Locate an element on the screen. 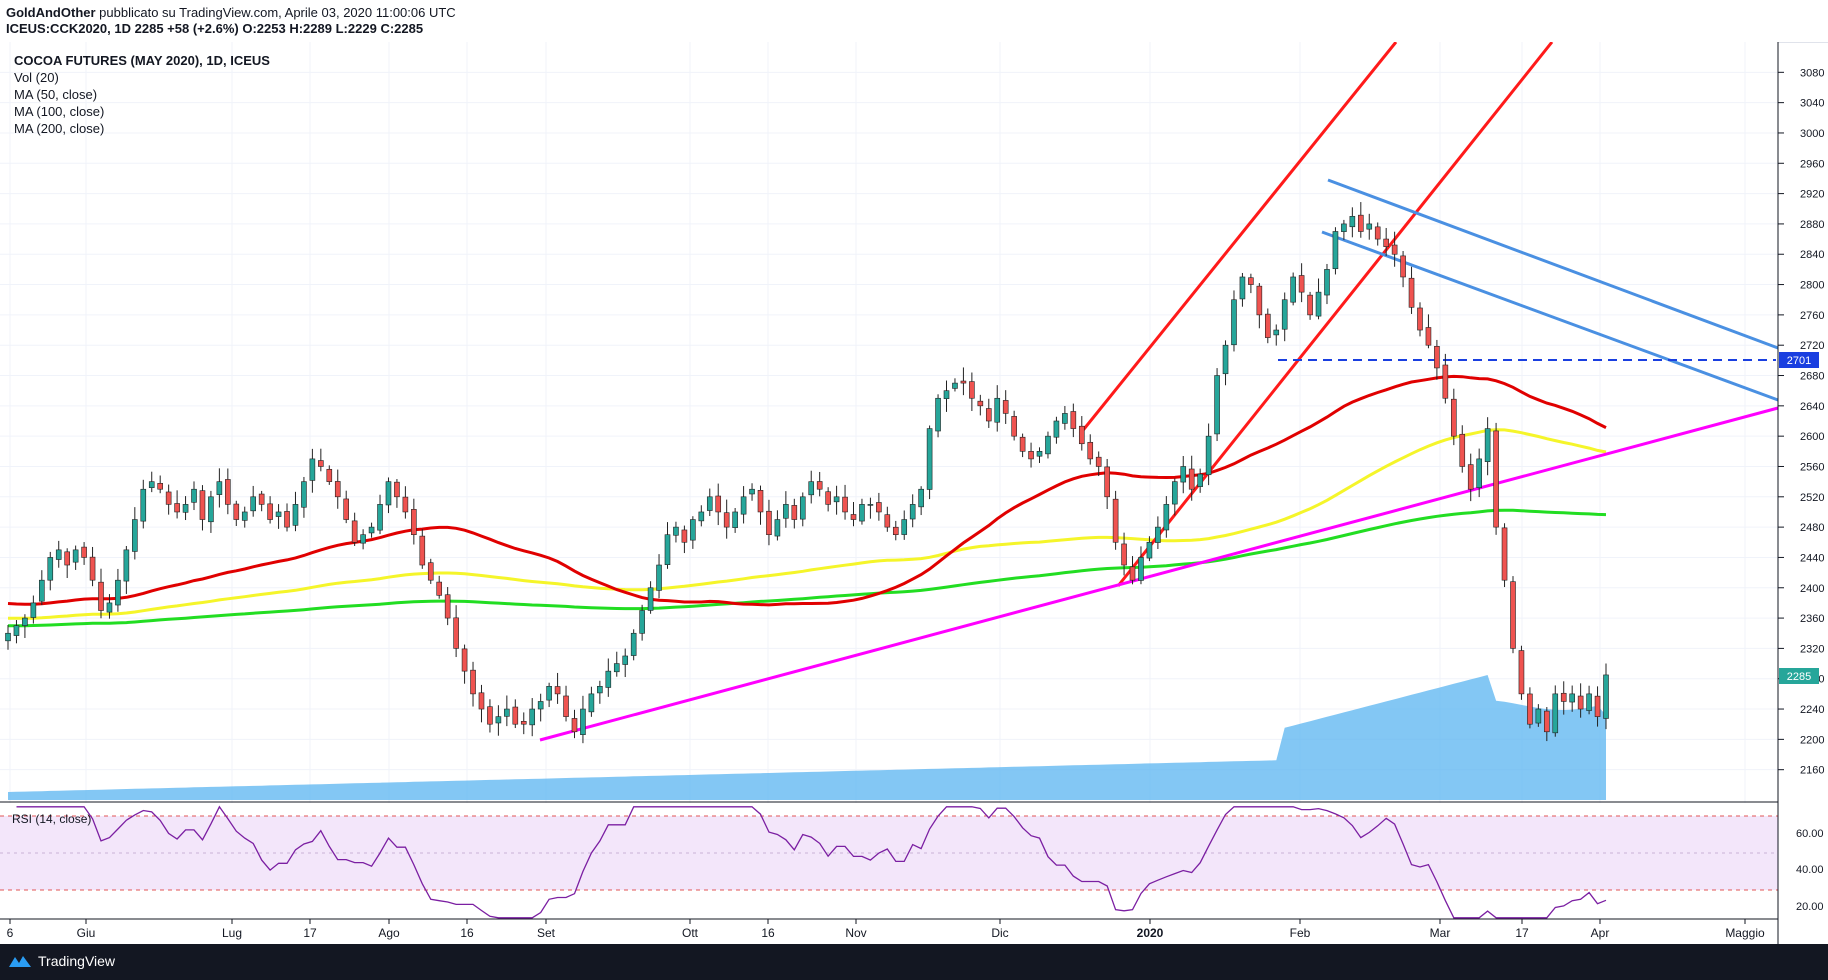  xtick-label-3: 17 is located at coordinates (310, 933).